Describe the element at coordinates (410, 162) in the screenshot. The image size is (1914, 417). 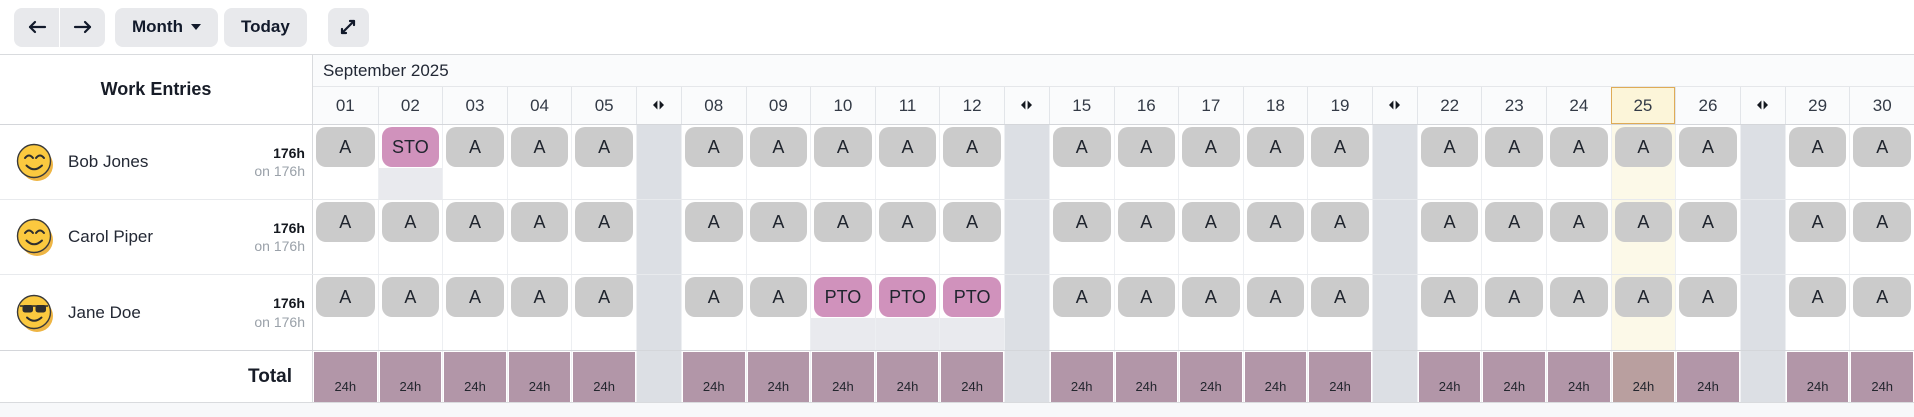
I see `day-cell-02: STO` at that location.